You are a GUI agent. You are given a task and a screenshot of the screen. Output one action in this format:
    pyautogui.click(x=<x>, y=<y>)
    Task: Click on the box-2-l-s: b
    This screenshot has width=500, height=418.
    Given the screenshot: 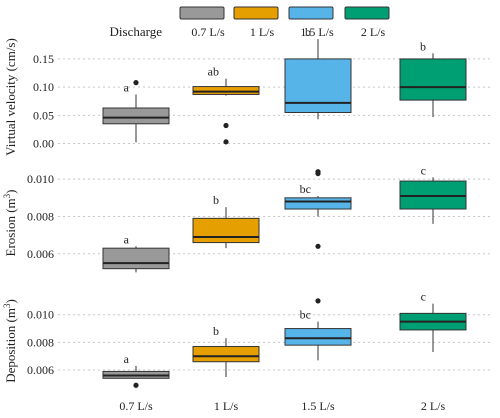 What is the action you would take?
    pyautogui.click(x=433, y=78)
    